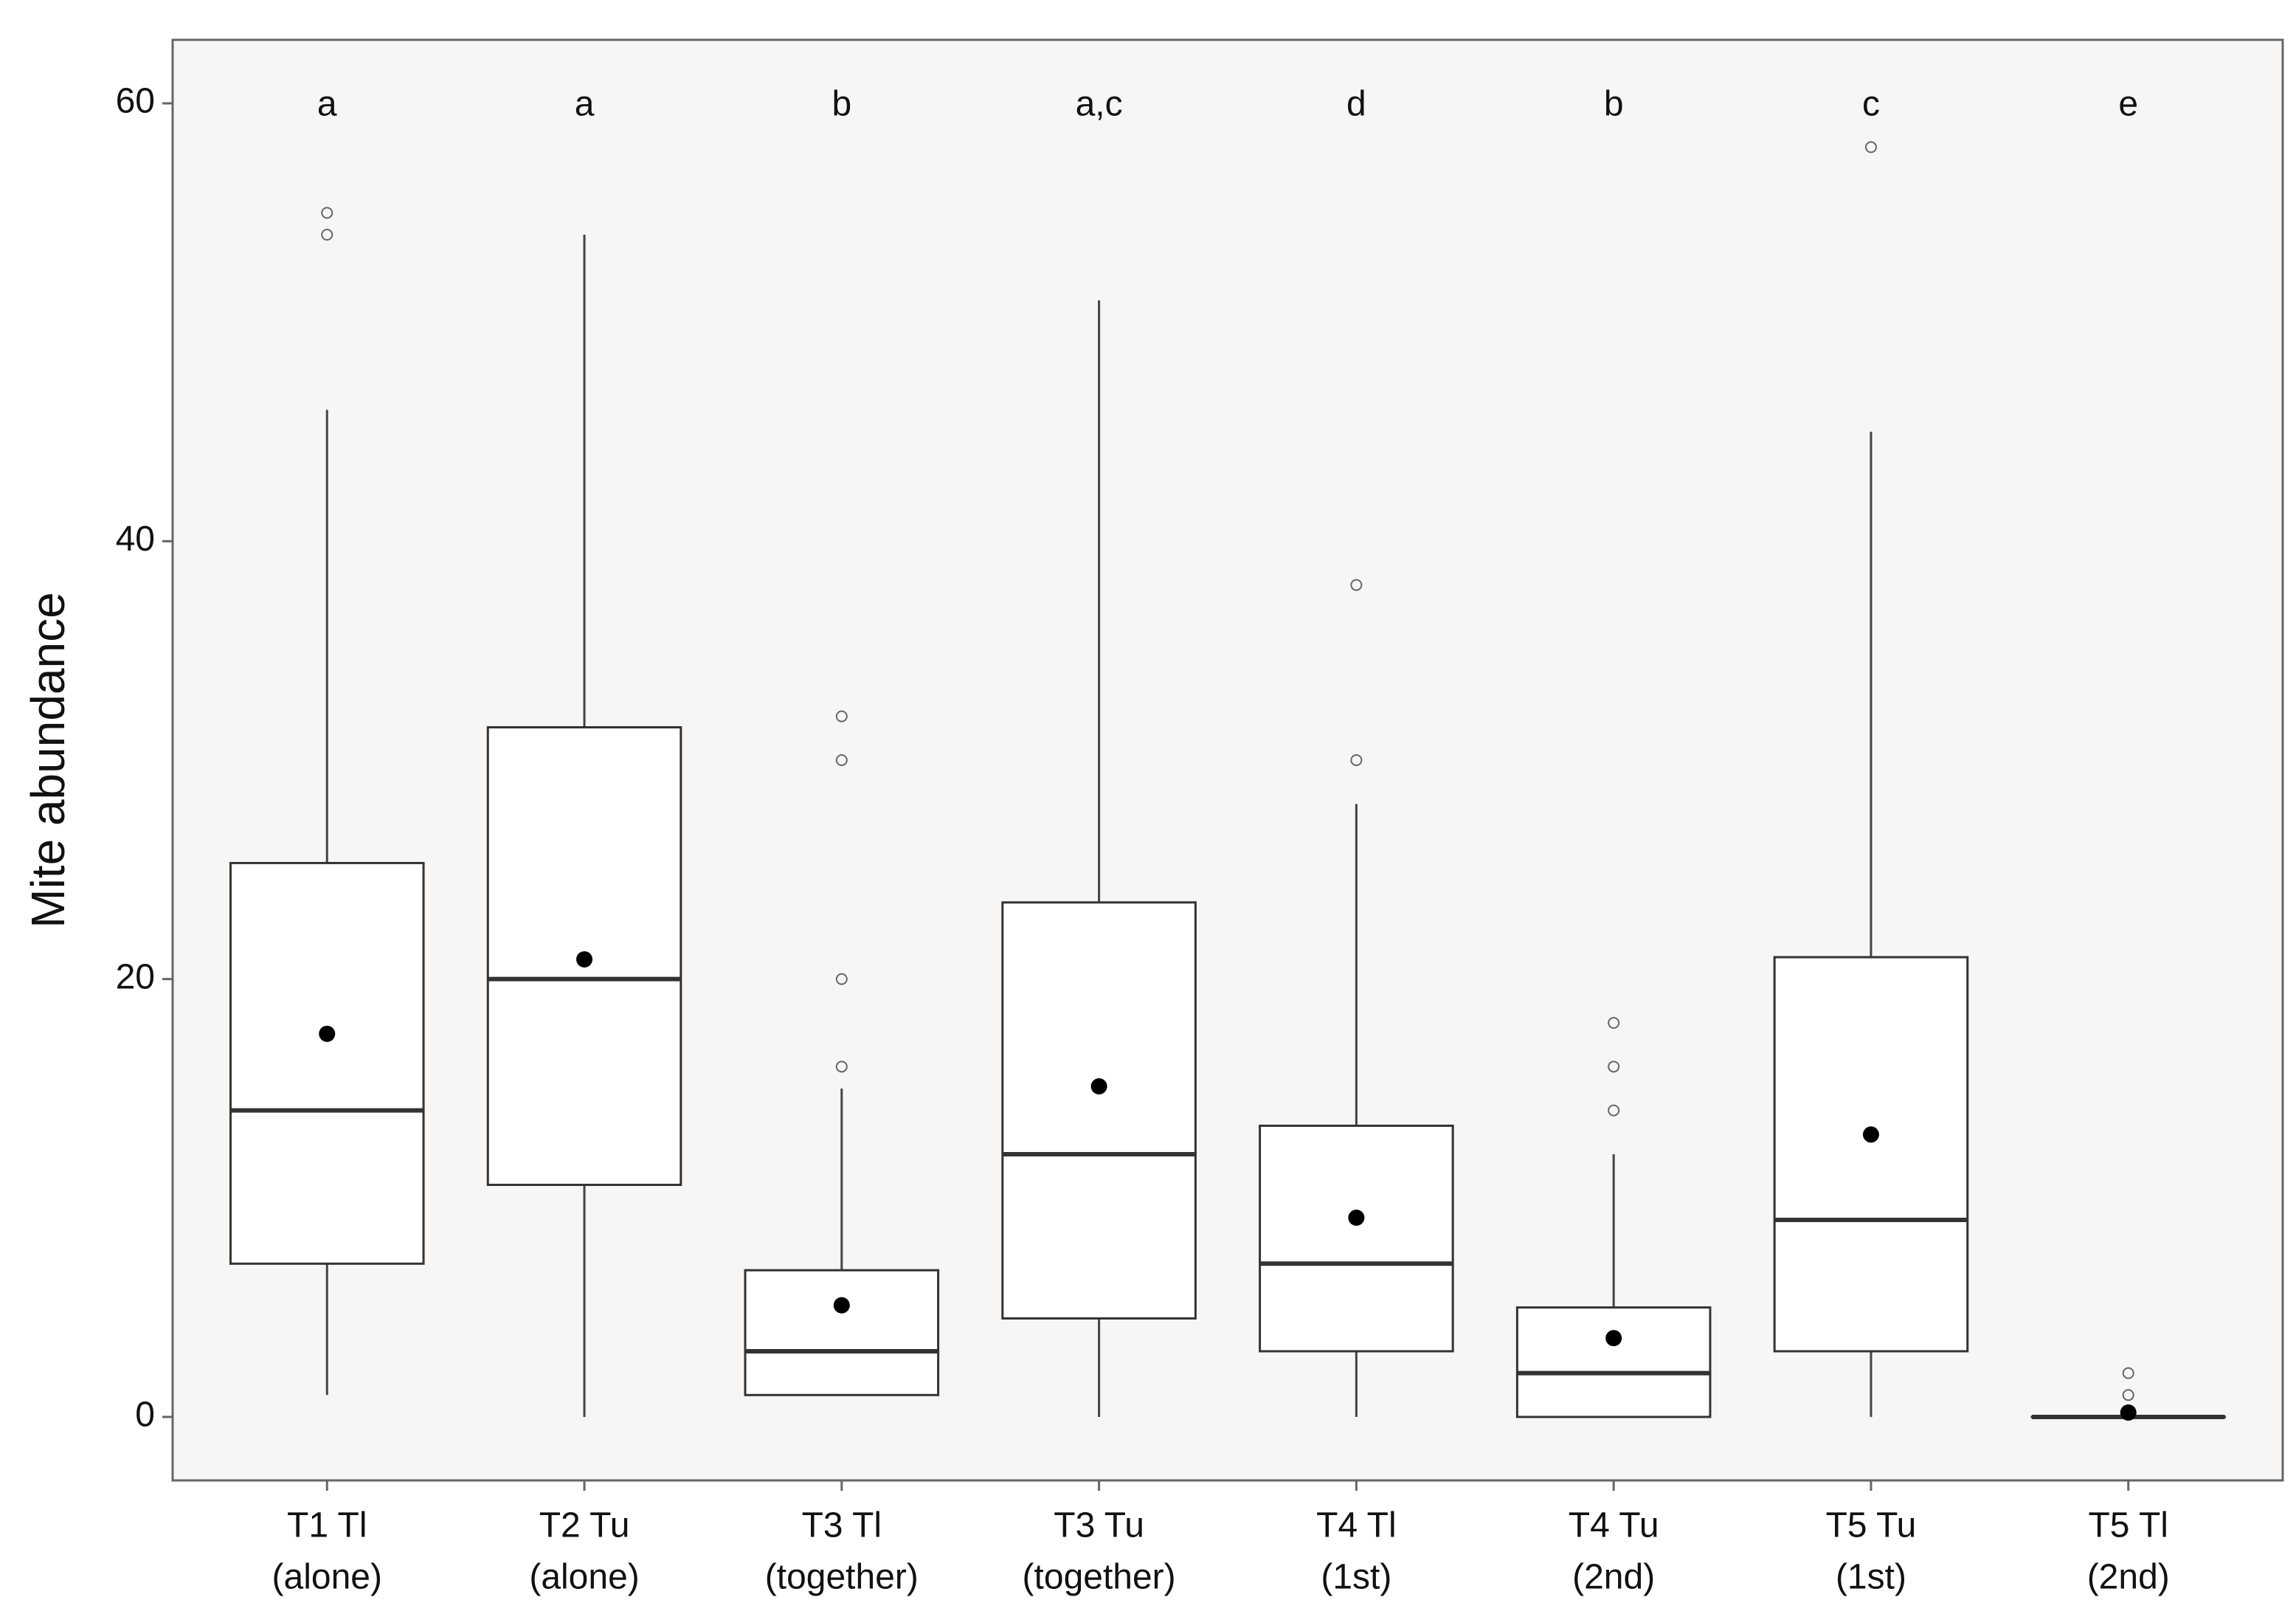 The image size is (2296, 1614). What do you see at coordinates (1356, 1526) in the screenshot?
I see `x-tick-label: T4 Tl` at bounding box center [1356, 1526].